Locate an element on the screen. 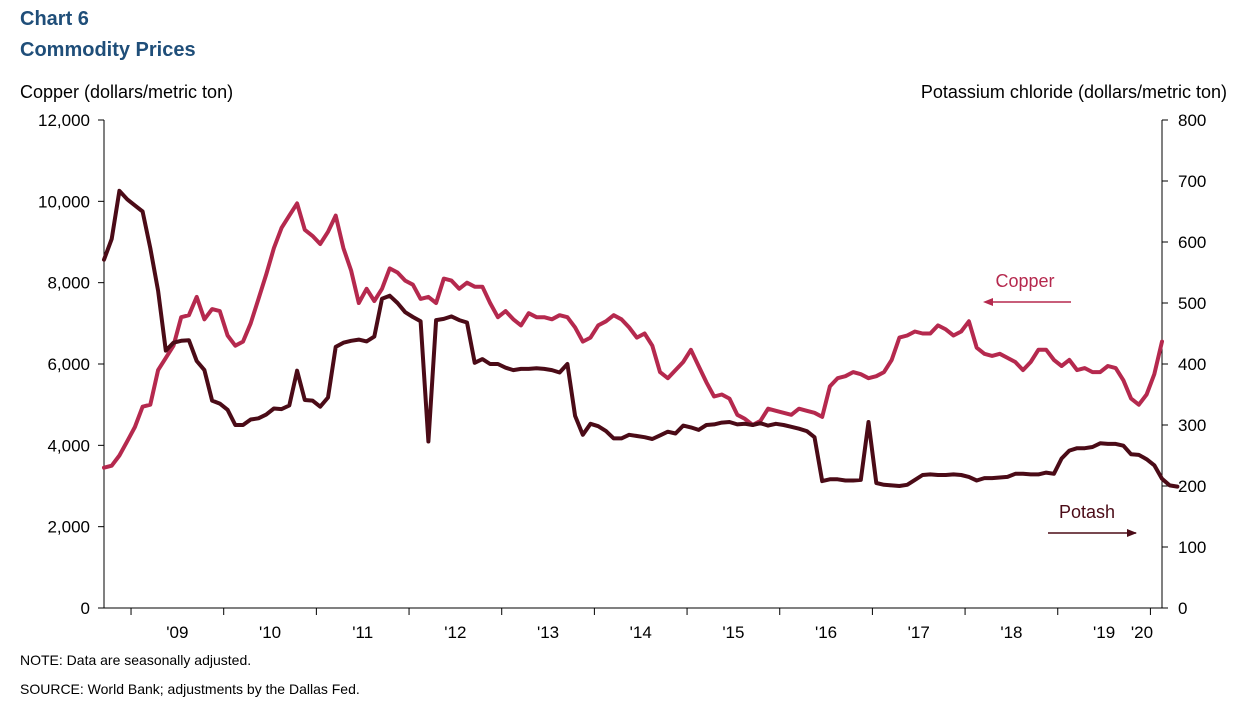 This screenshot has height=704, width=1244. right-tick-label: 100 is located at coordinates (1192, 547).